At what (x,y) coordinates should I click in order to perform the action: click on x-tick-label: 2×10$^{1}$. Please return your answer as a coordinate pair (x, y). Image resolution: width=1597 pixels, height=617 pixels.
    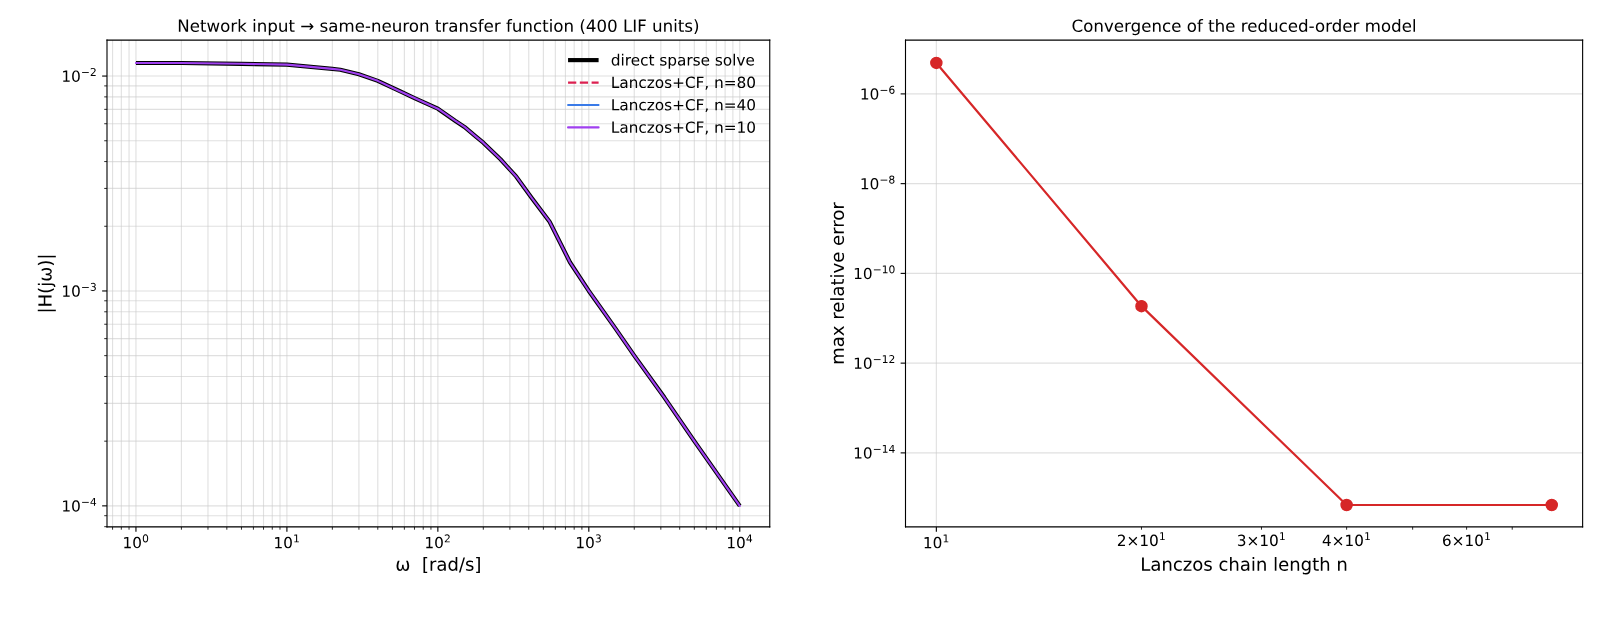
    Looking at the image, I should click on (1141, 539).